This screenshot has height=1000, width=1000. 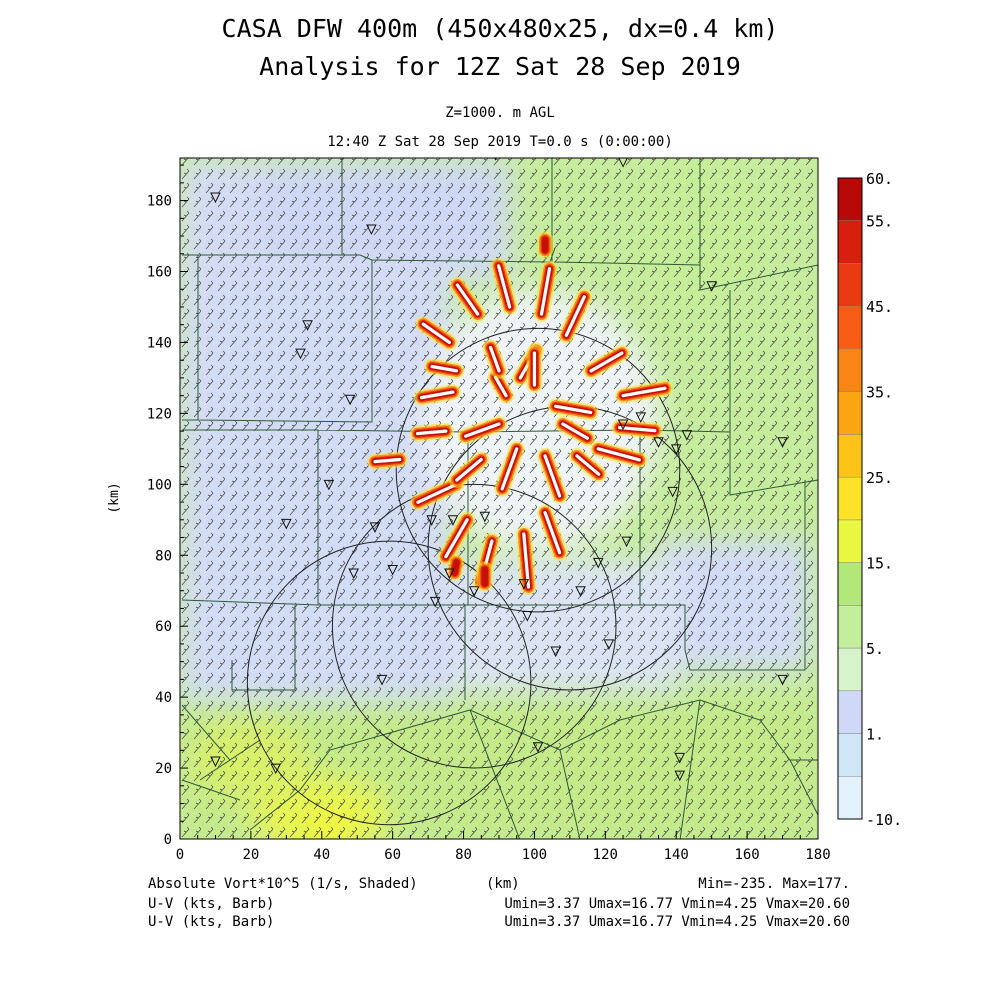 What do you see at coordinates (500, 113) in the screenshot?
I see `level-label: Z=1000. m AGL` at bounding box center [500, 113].